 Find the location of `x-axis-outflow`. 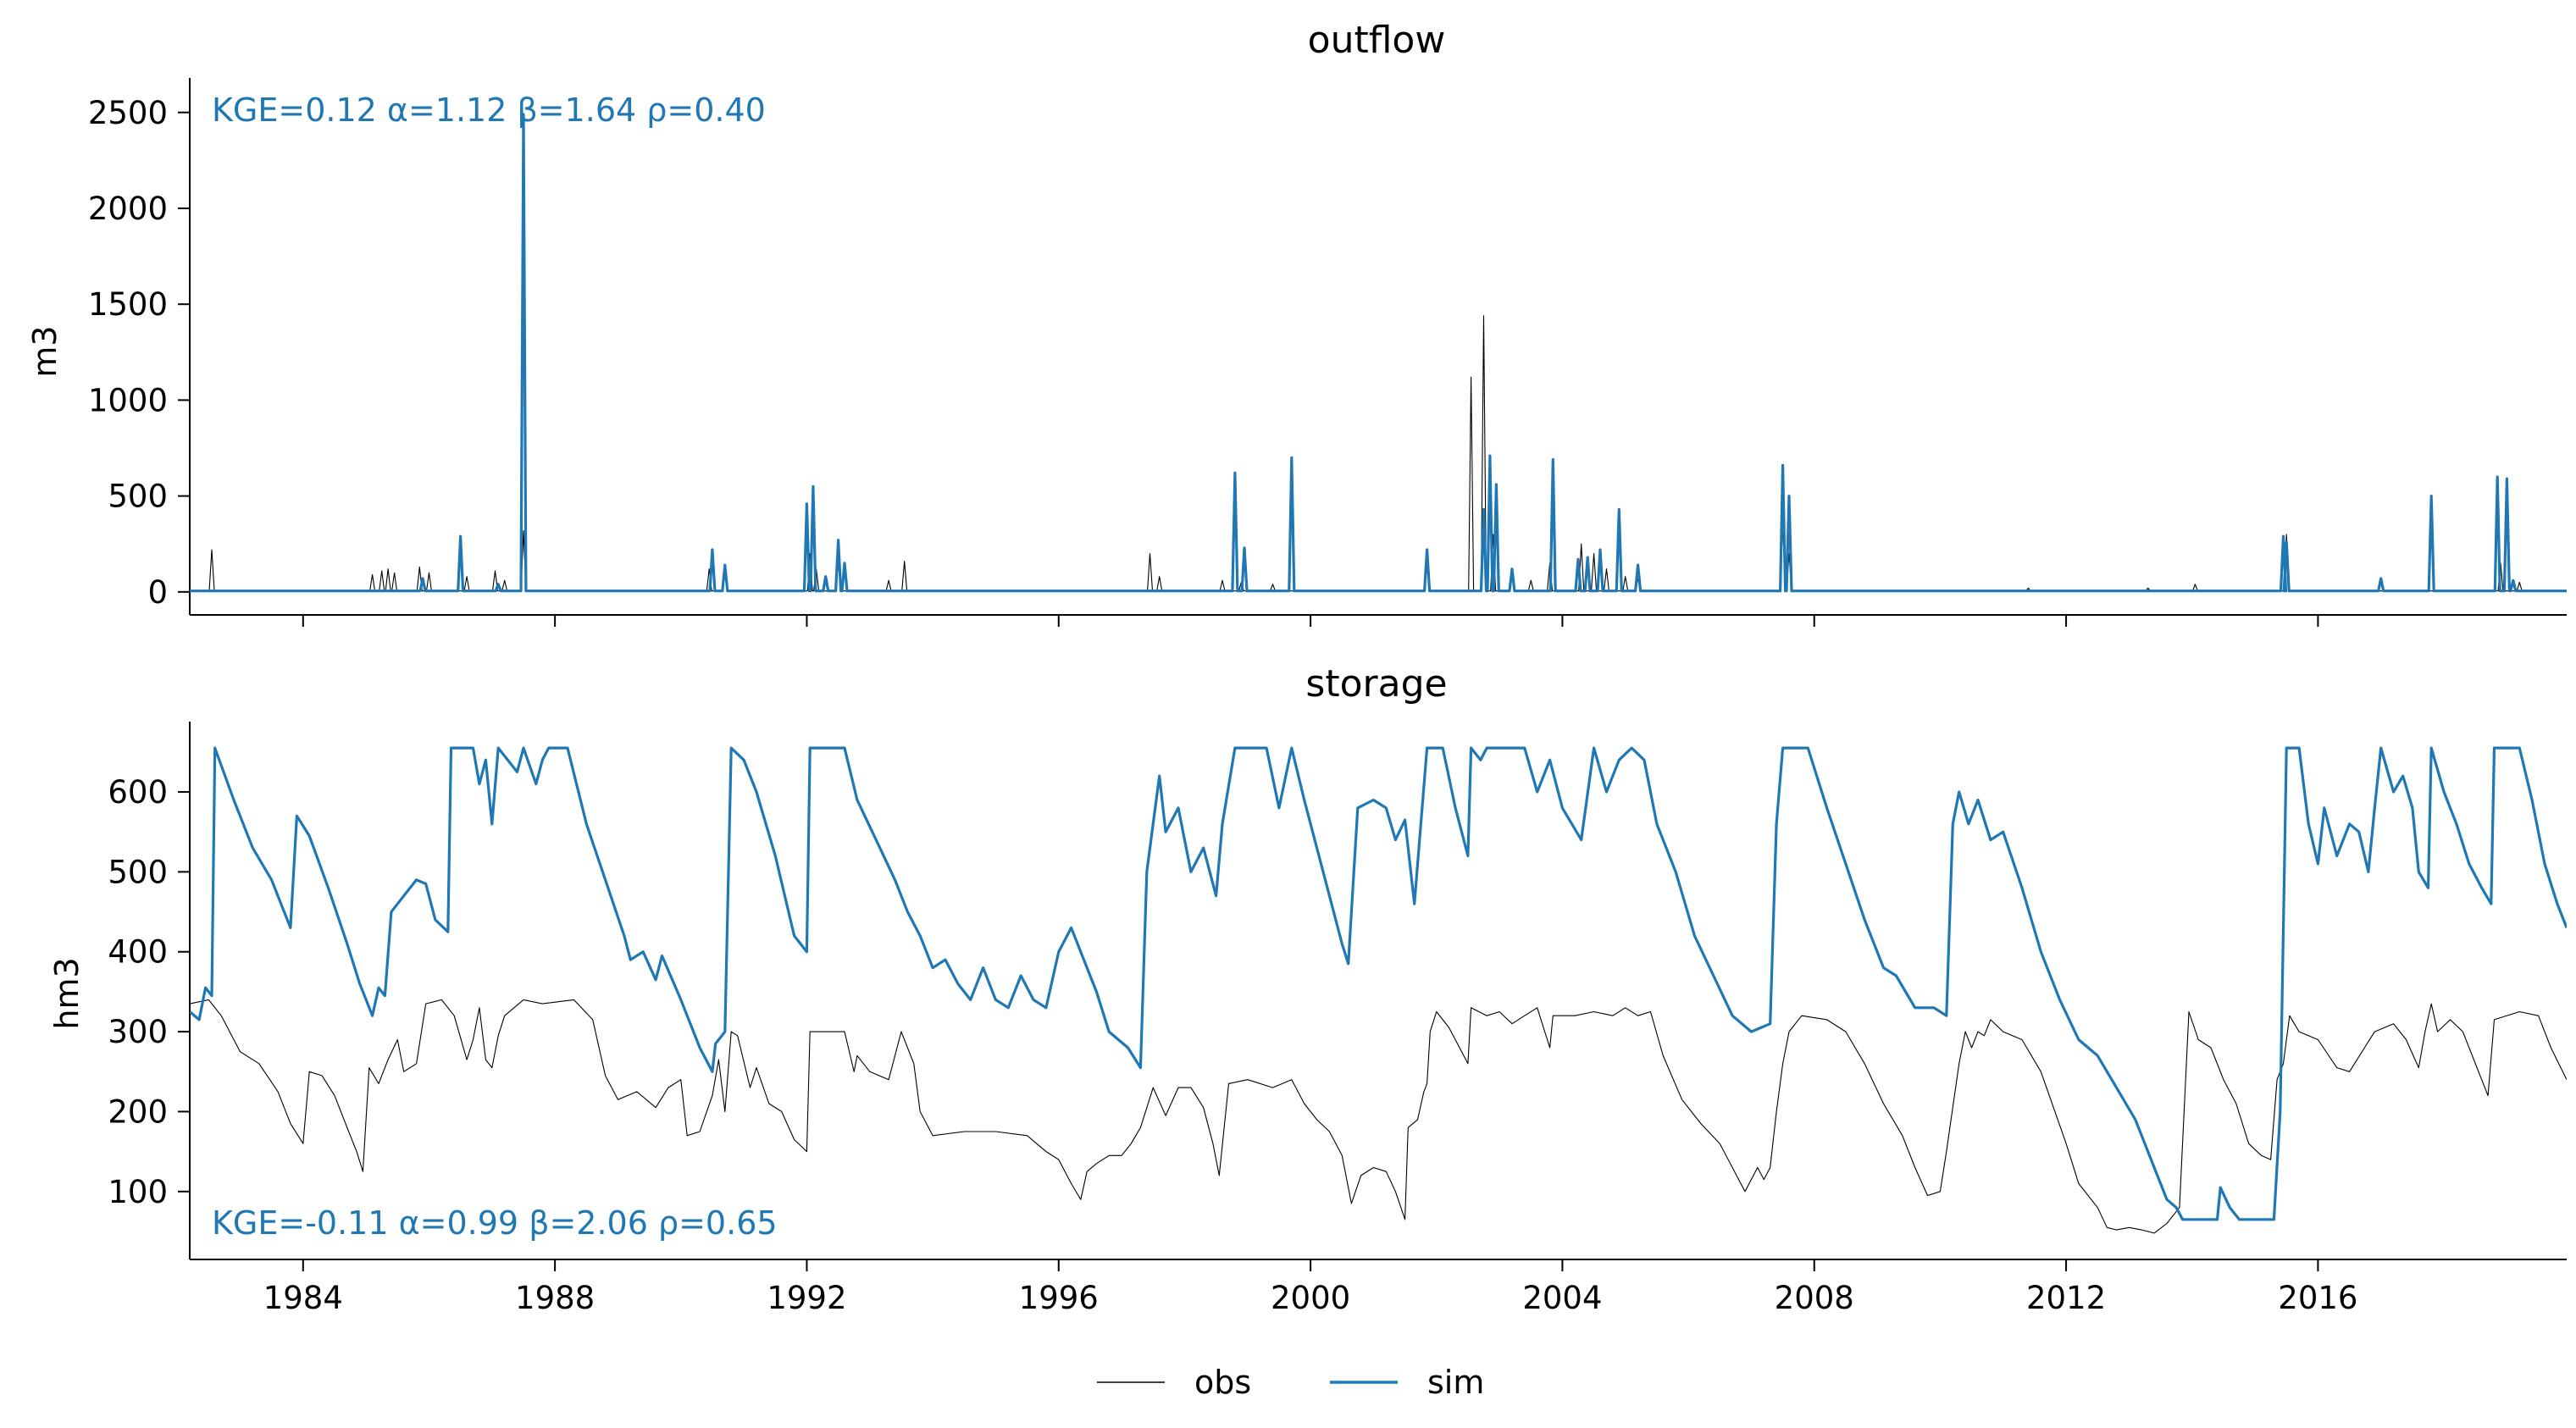

x-axis-outflow is located at coordinates (1378, 621).